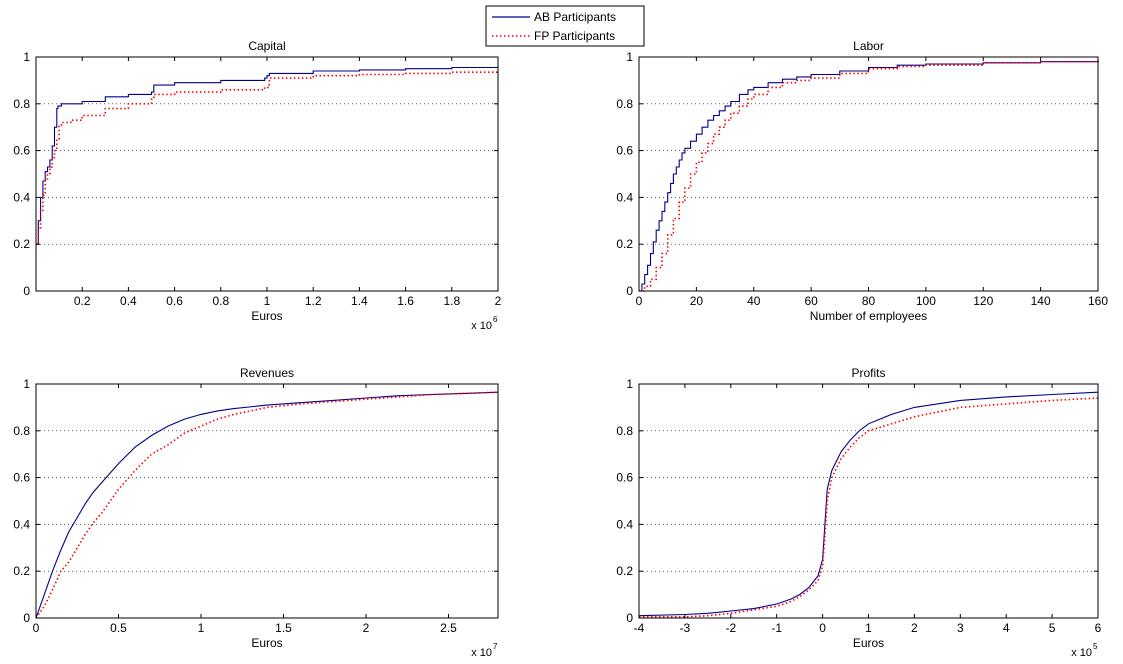 The height and width of the screenshot is (664, 1123). I want to click on chart-title: Profits, so click(868, 373).